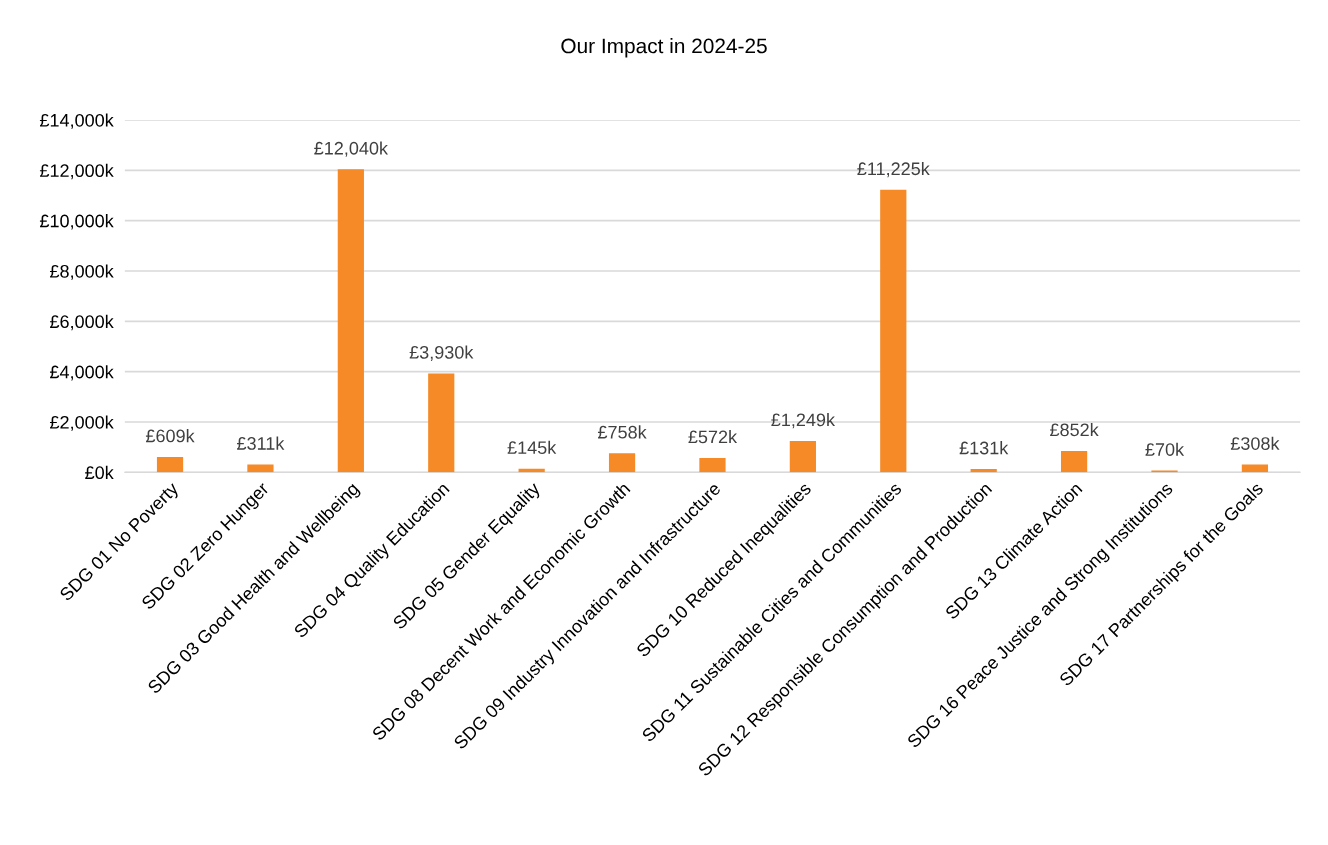 The width and height of the screenshot is (1328, 845). I want to click on y-tick-label: £14,000k, so click(76, 121).